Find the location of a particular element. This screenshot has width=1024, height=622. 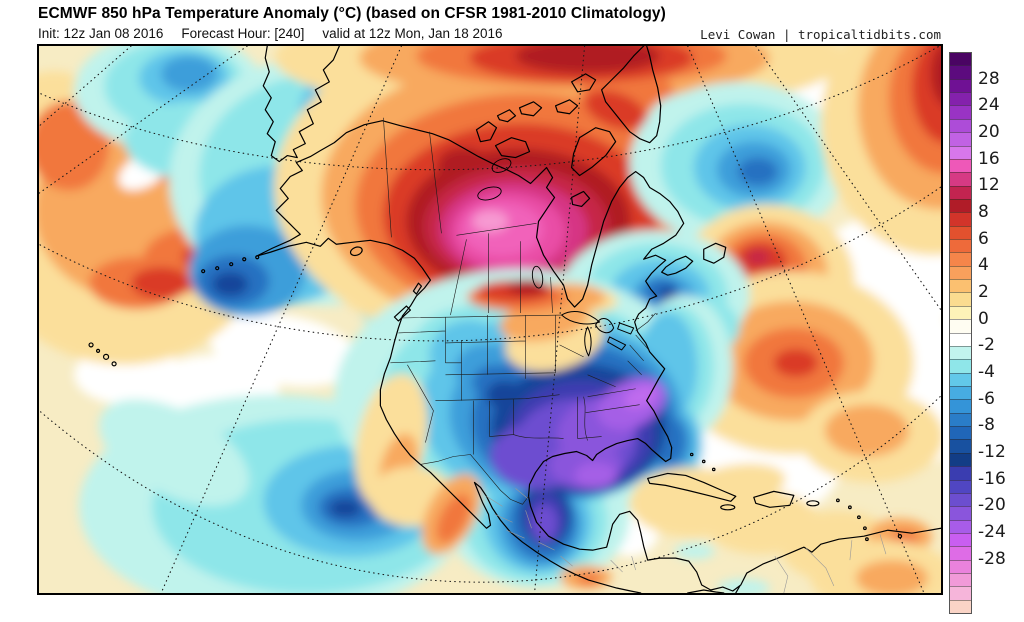

colorbar-tick: -6 is located at coordinates (986, 398).